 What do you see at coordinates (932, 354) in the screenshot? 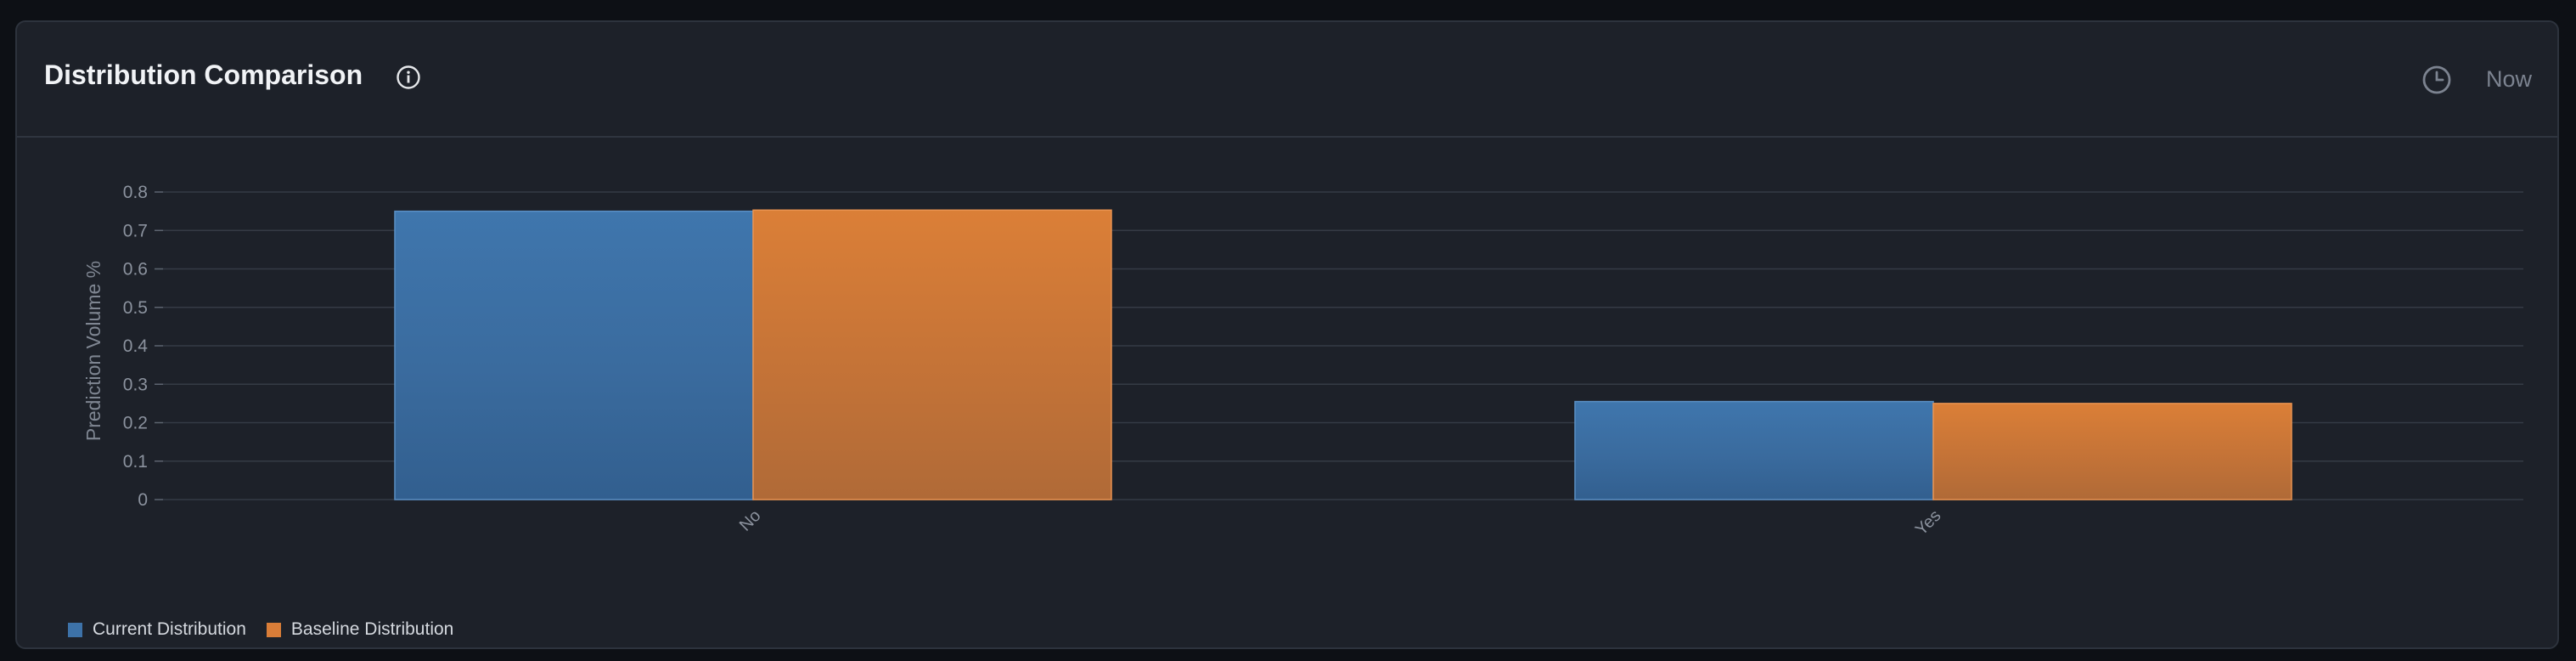
I see `bar-no-baseline-distribution` at bounding box center [932, 354].